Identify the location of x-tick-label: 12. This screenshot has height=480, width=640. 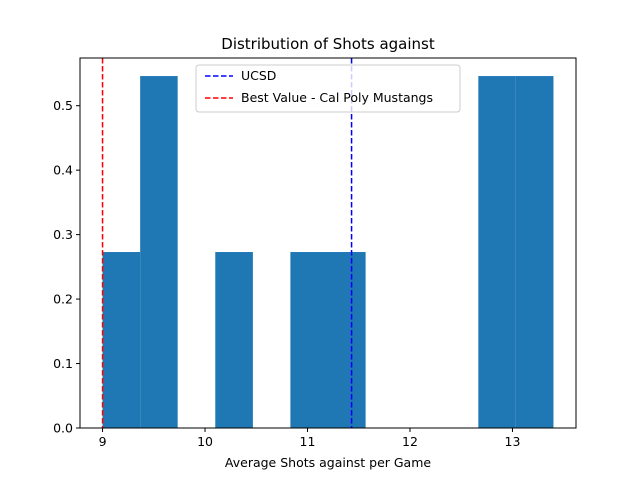
(410, 441).